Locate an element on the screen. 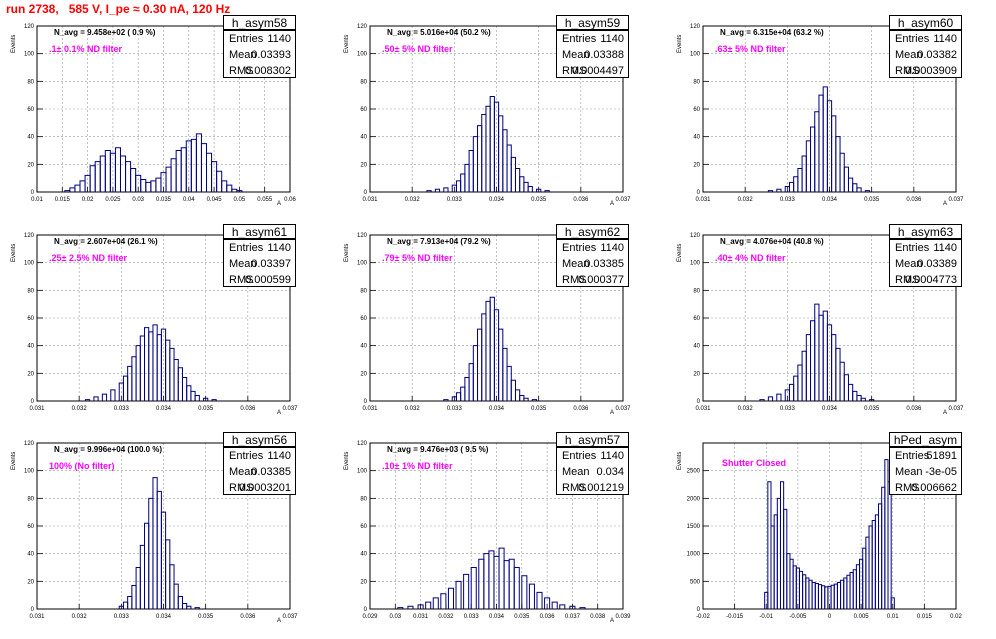 This screenshot has width=996, height=639. x-tick-label: 0.034 is located at coordinates (497, 200).